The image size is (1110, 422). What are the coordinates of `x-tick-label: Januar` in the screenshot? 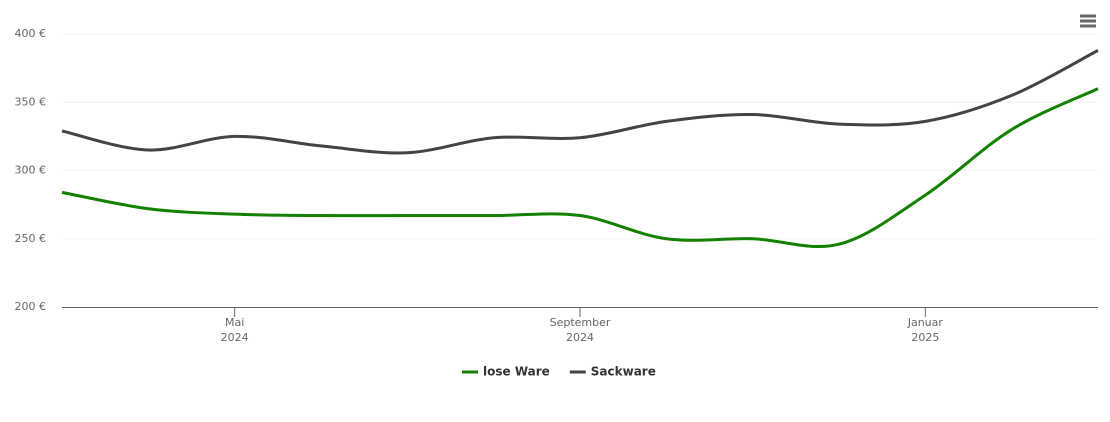 It's located at (925, 322).